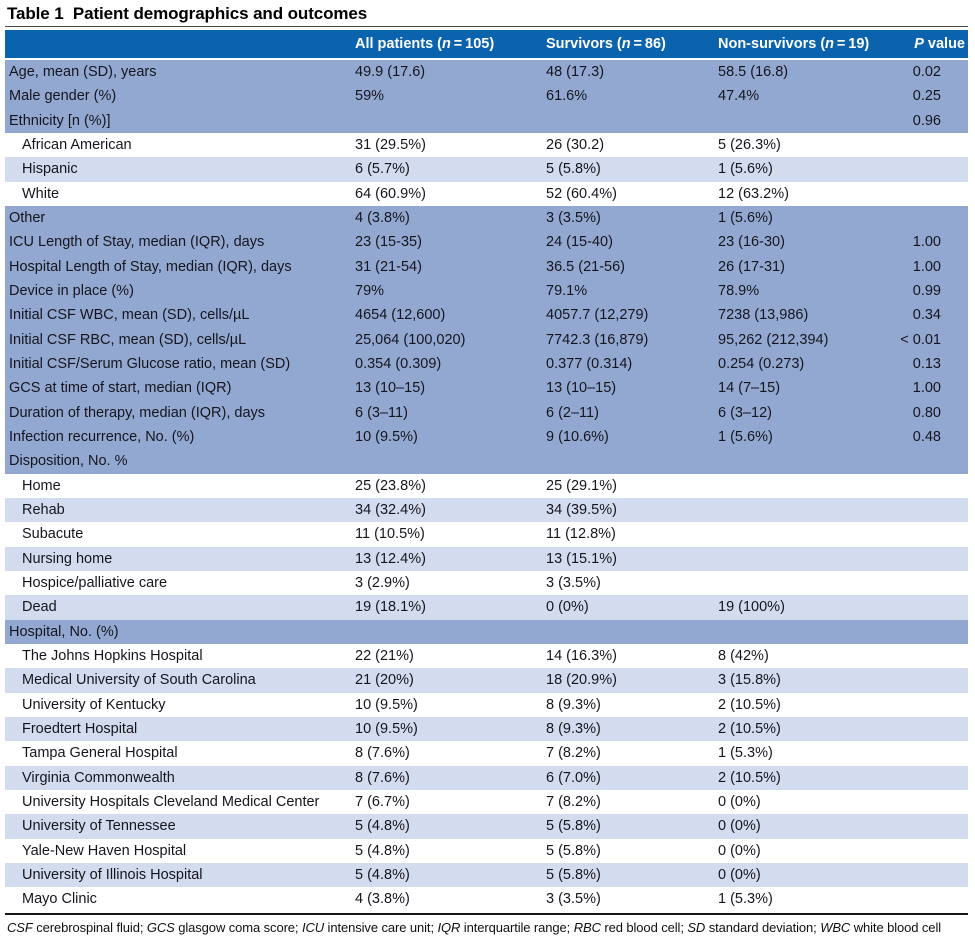 Image resolution: width=975 pixels, height=945 pixels. Describe the element at coordinates (581, 510) in the screenshot. I see `cell-survivors: 34 (39.5%)` at that location.